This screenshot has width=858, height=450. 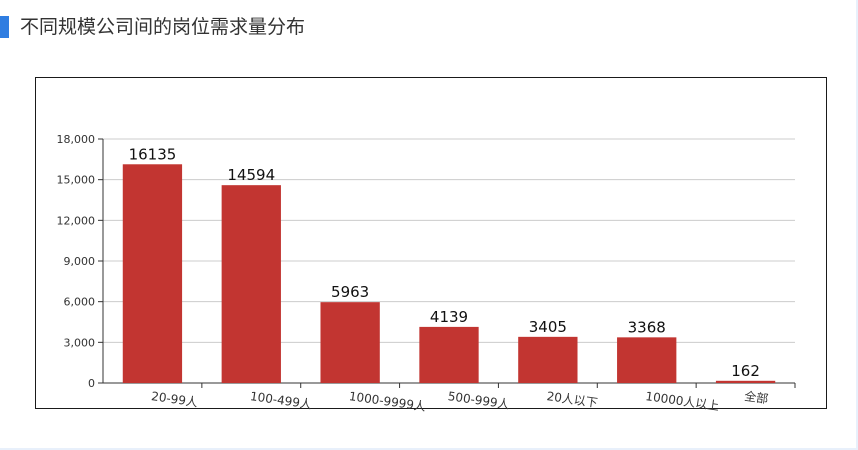 I want to click on title-accent-bar, so click(x=4, y=27).